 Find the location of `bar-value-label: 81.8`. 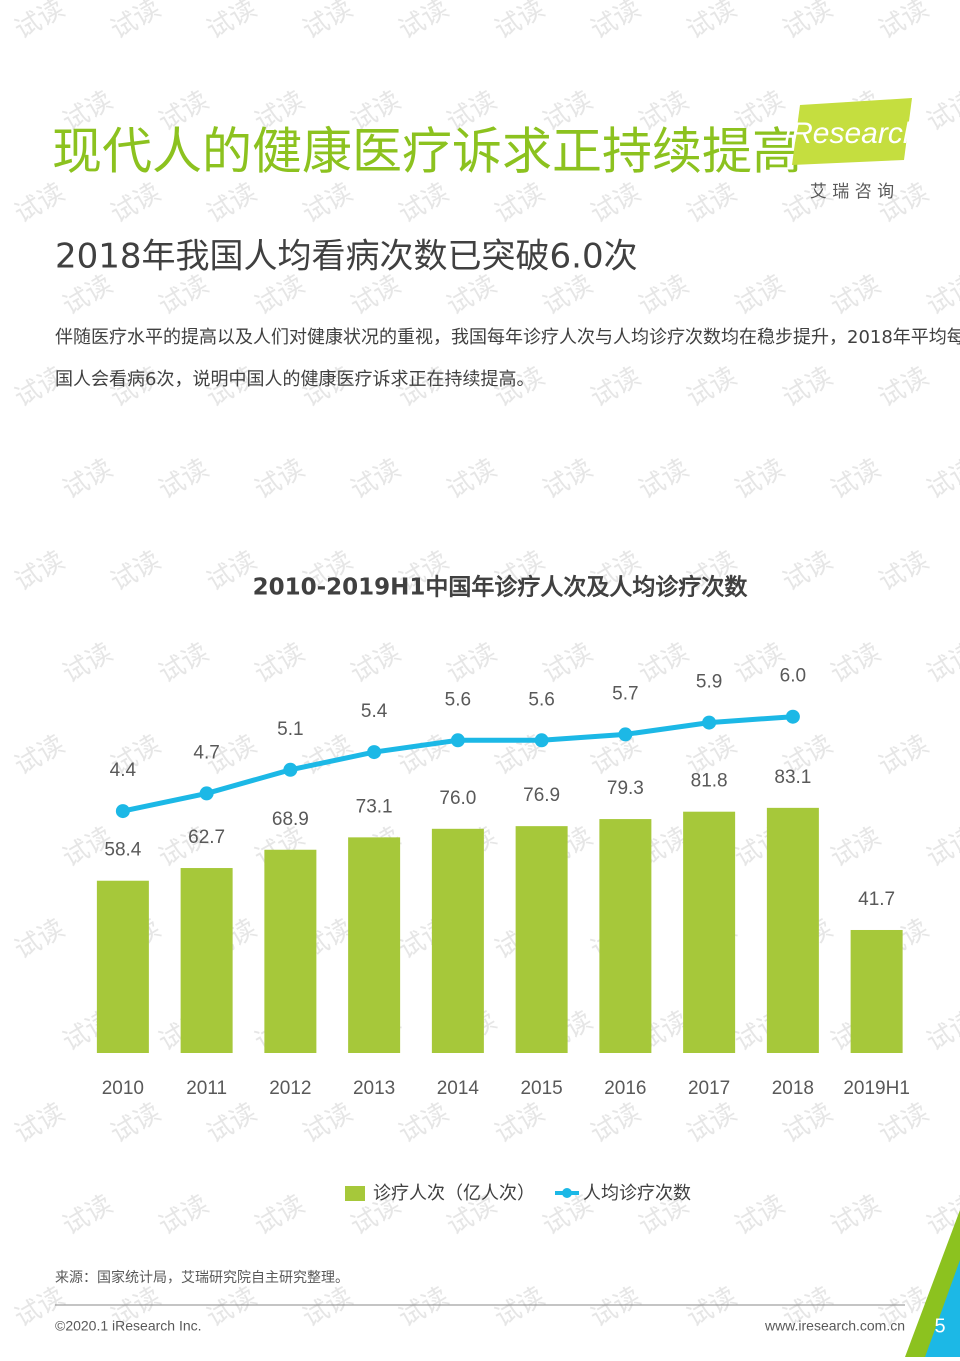

bar-value-label: 81.8 is located at coordinates (709, 781).